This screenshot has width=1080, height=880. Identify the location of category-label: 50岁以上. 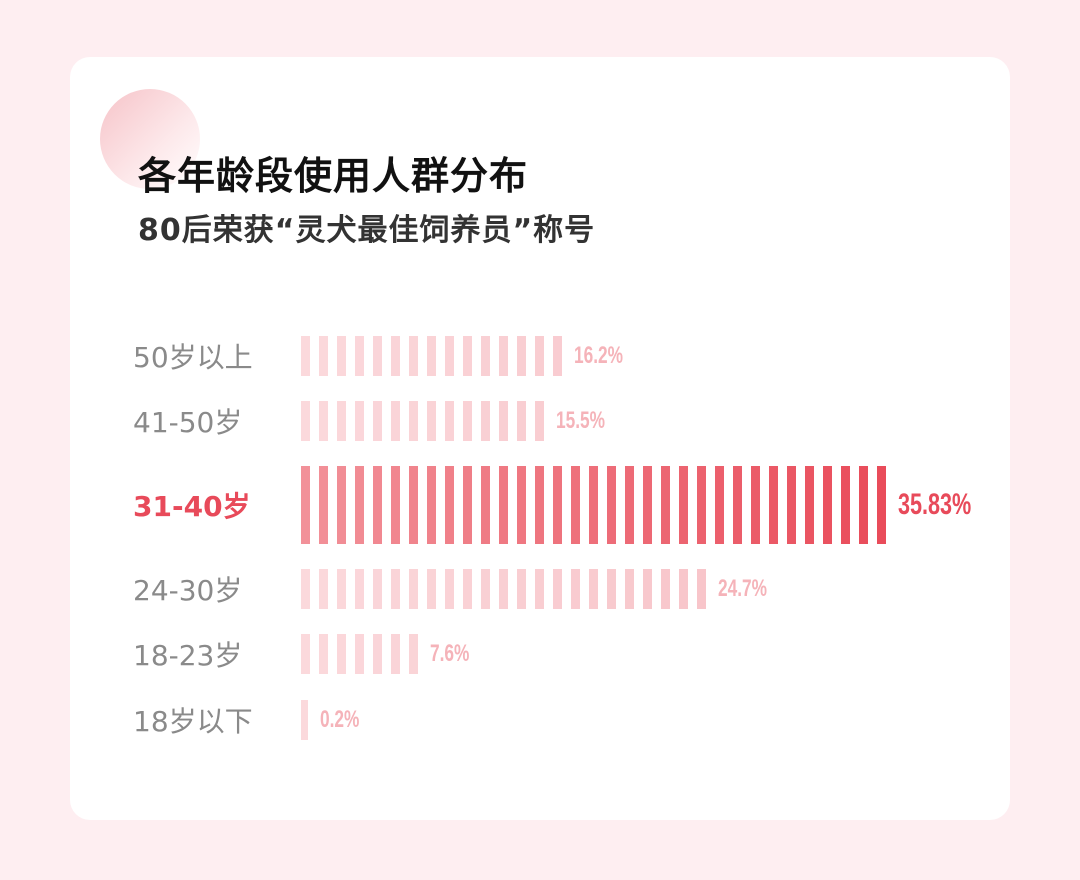
(193, 357).